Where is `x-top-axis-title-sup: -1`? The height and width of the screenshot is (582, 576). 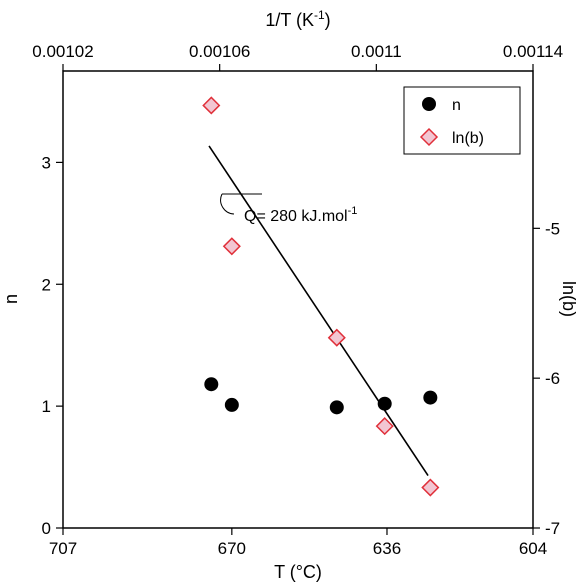
x-top-axis-title-sup: -1 is located at coordinates (319, 15).